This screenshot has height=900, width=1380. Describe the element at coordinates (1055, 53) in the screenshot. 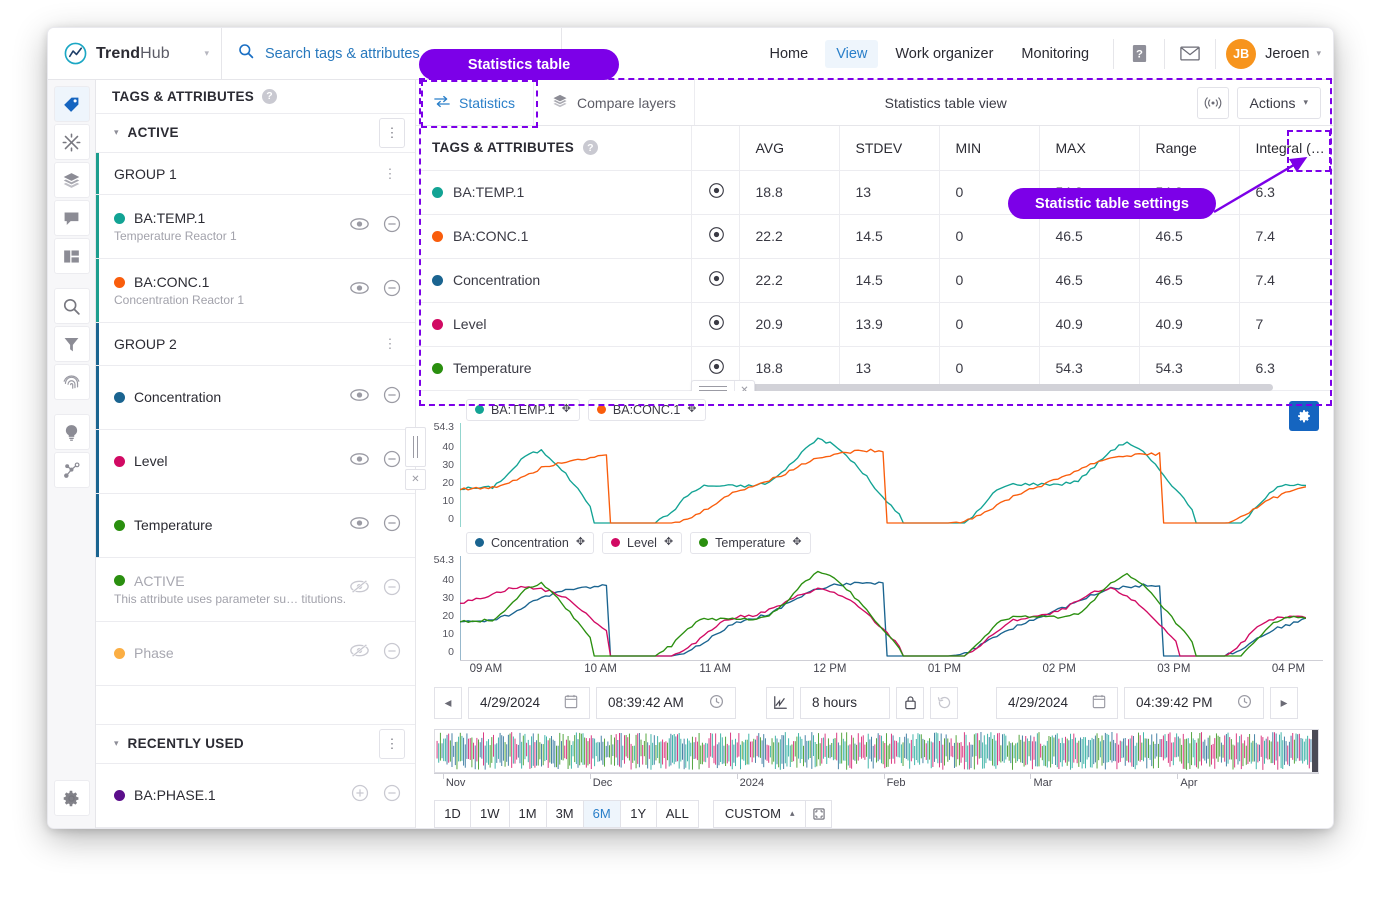

I see `nav-item-monitoring: Monitoring` at that location.